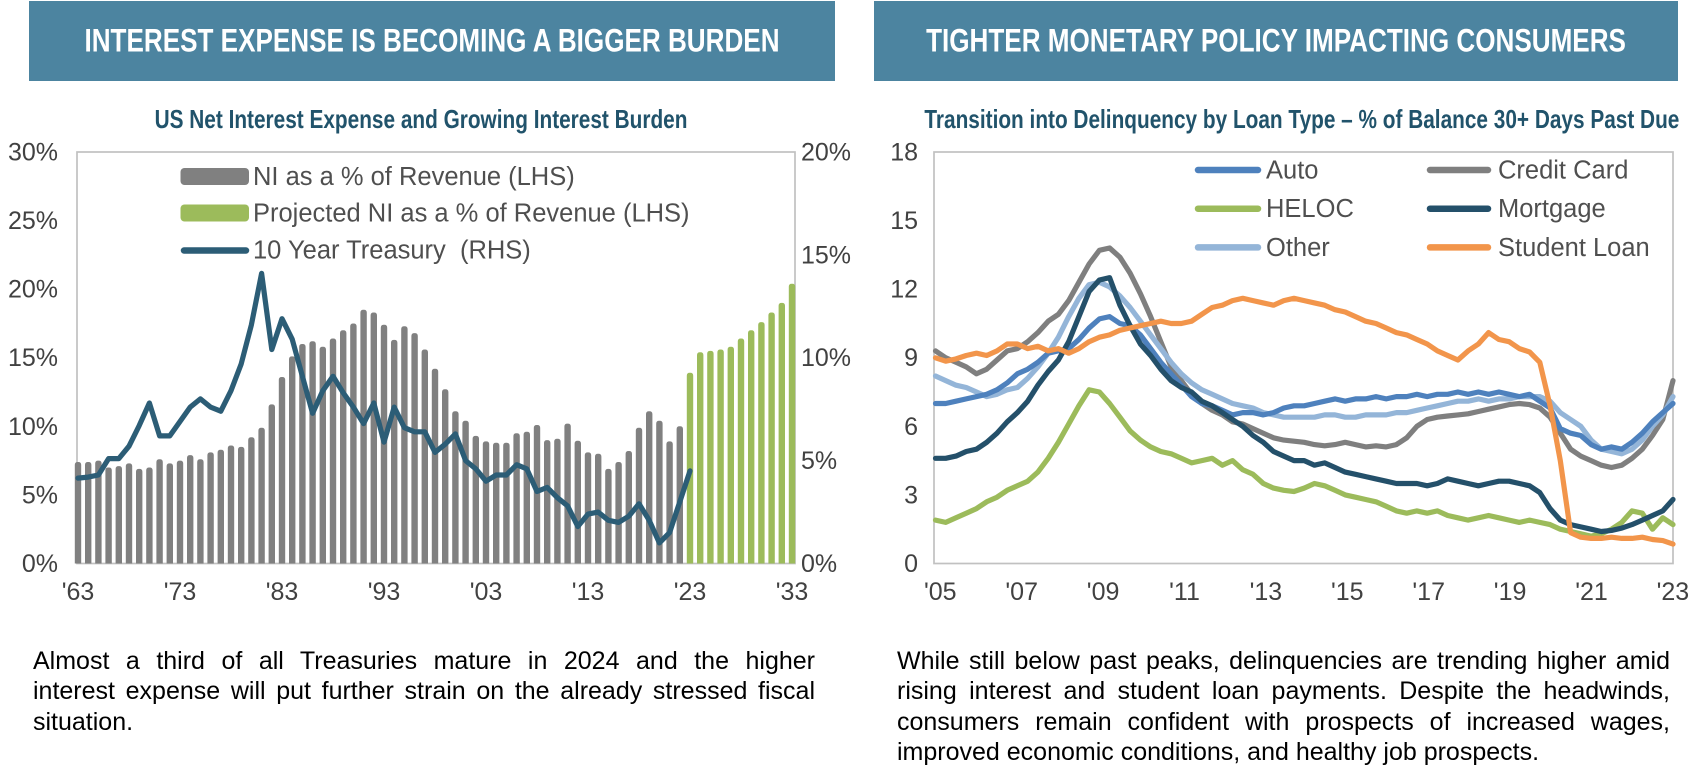 The width and height of the screenshot is (1696, 776). Describe the element at coordinates (1292, 171) in the screenshot. I see `svg-text: Auto` at that location.